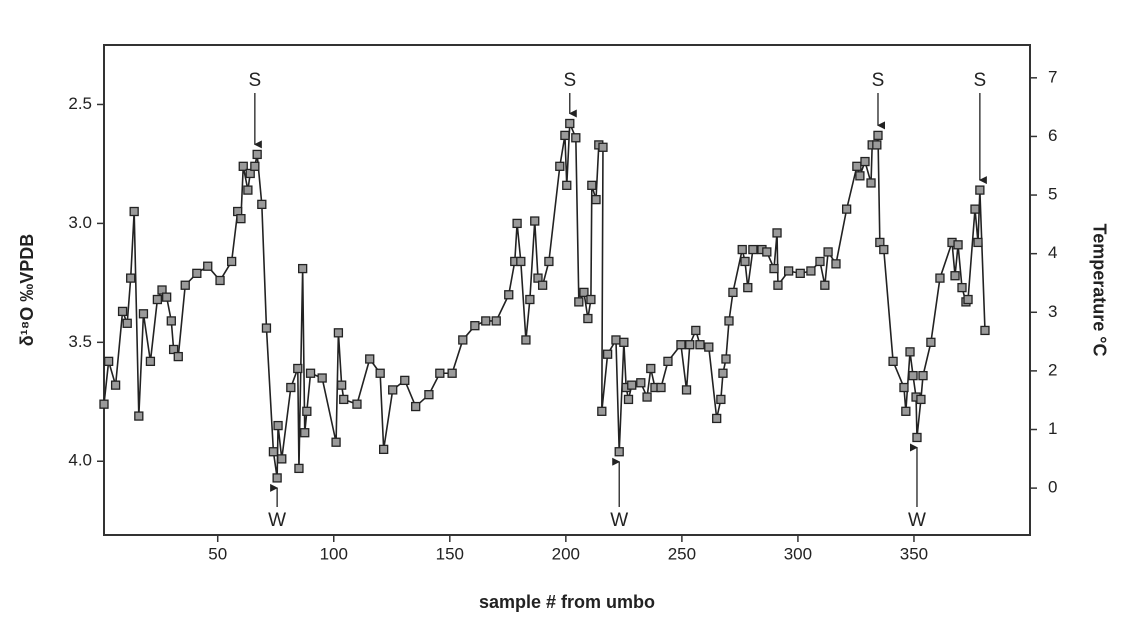 The width and height of the screenshot is (1138, 632). I want to click on x-tick-label: 250, so click(682, 553).